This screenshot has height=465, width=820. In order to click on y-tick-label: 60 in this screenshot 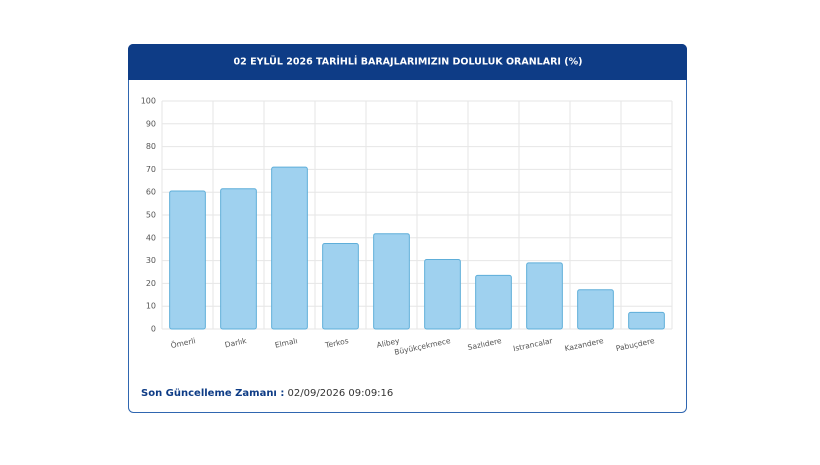, I will do `click(151, 192)`.